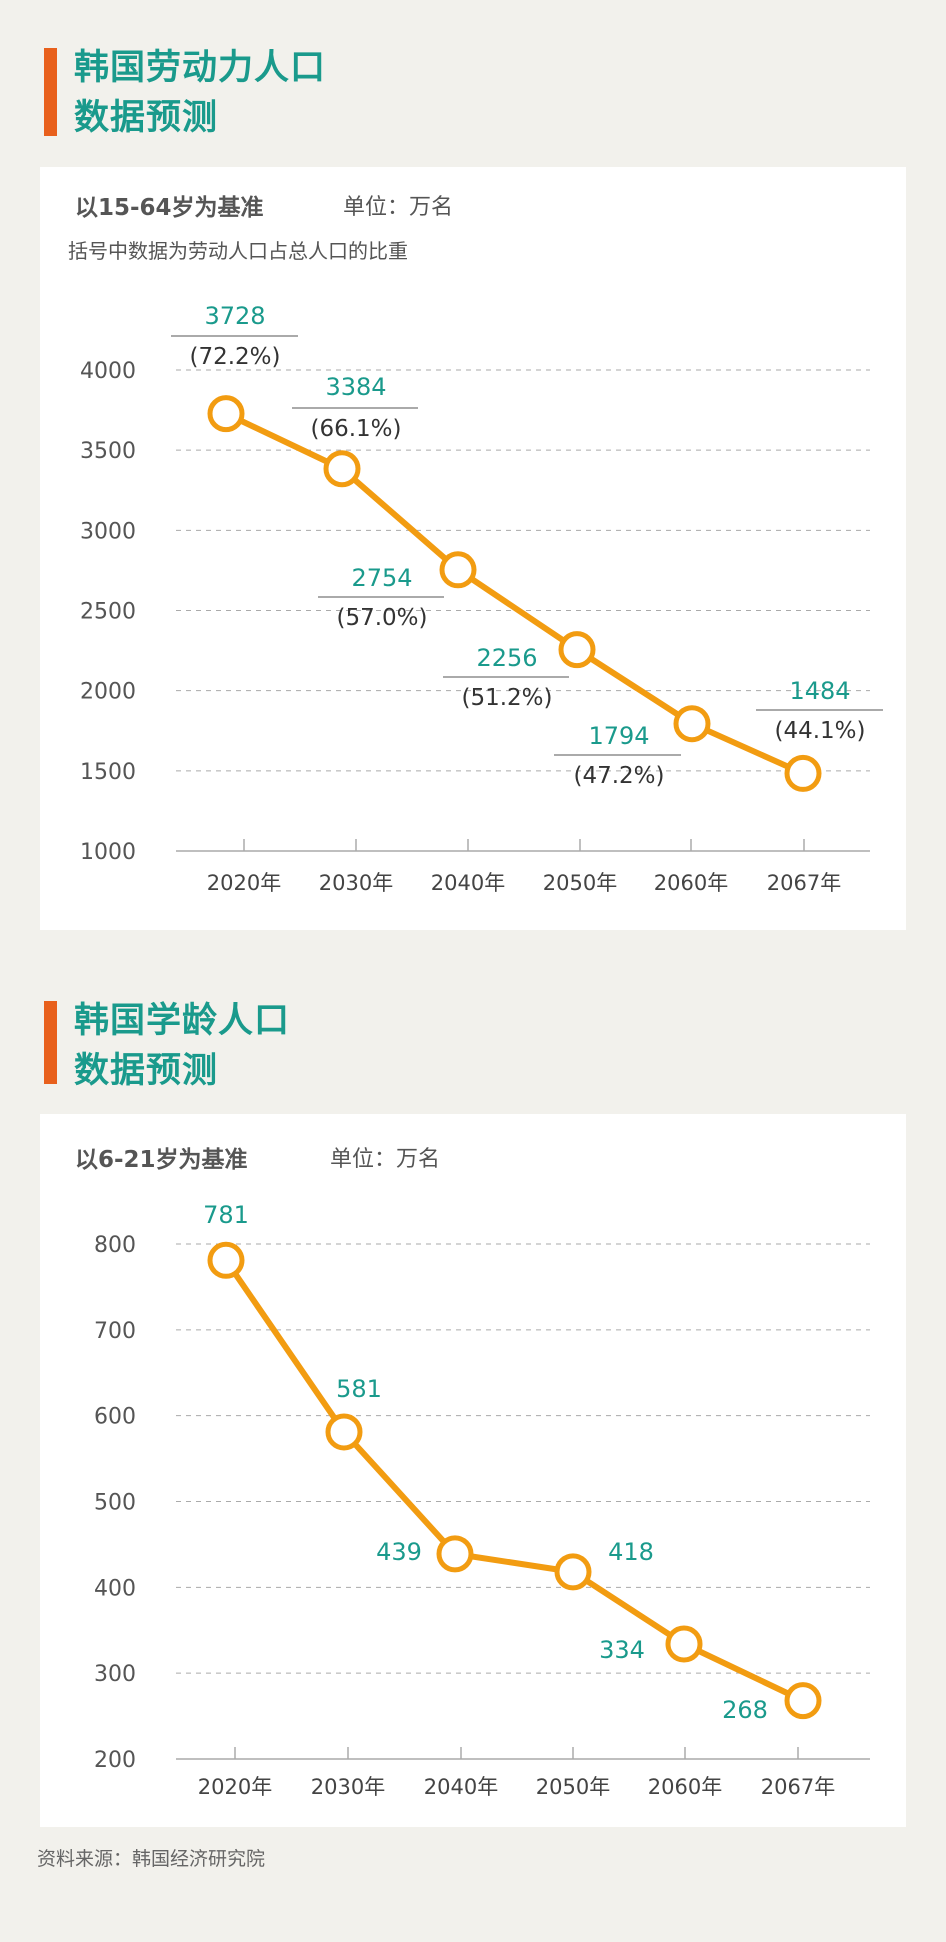  I want to click on chart2-subtitle: 以6-21岁为基准, so click(161, 1160).